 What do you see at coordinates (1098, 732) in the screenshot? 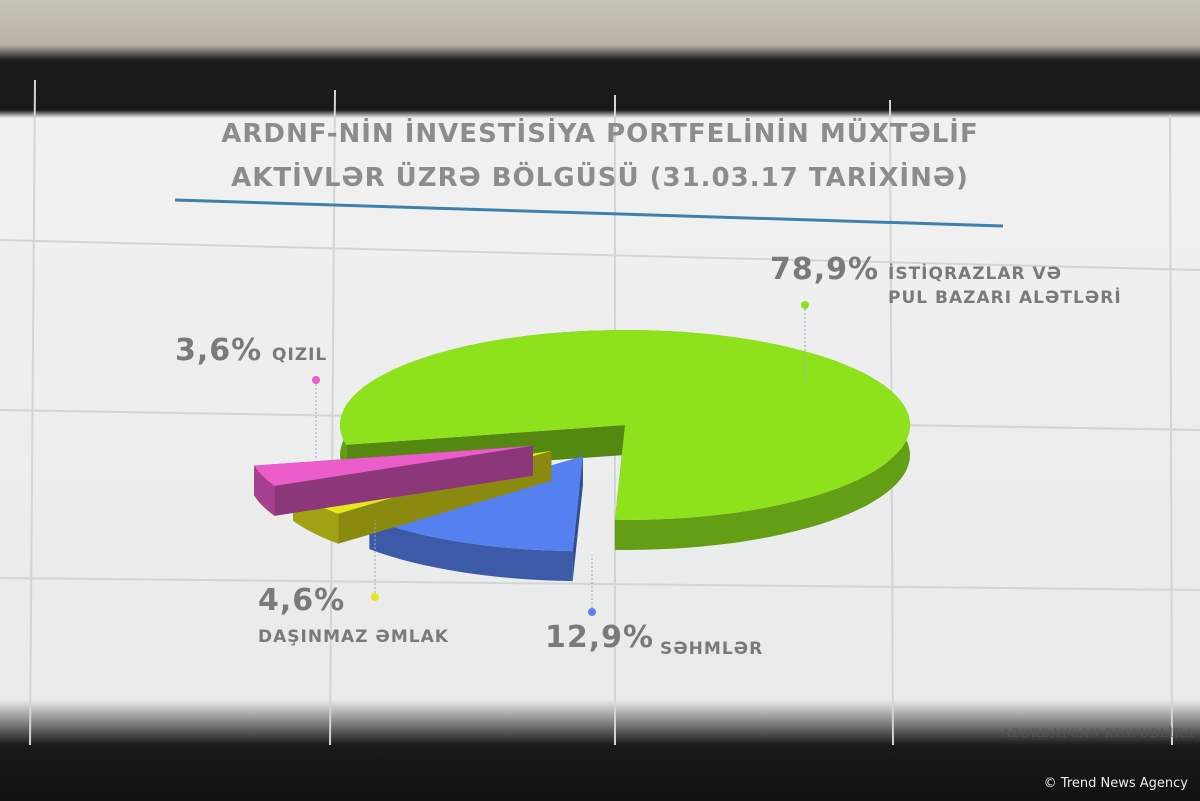
I see `logo-text: AZƏRBAYCAN RESPUBLİKA` at bounding box center [1098, 732].